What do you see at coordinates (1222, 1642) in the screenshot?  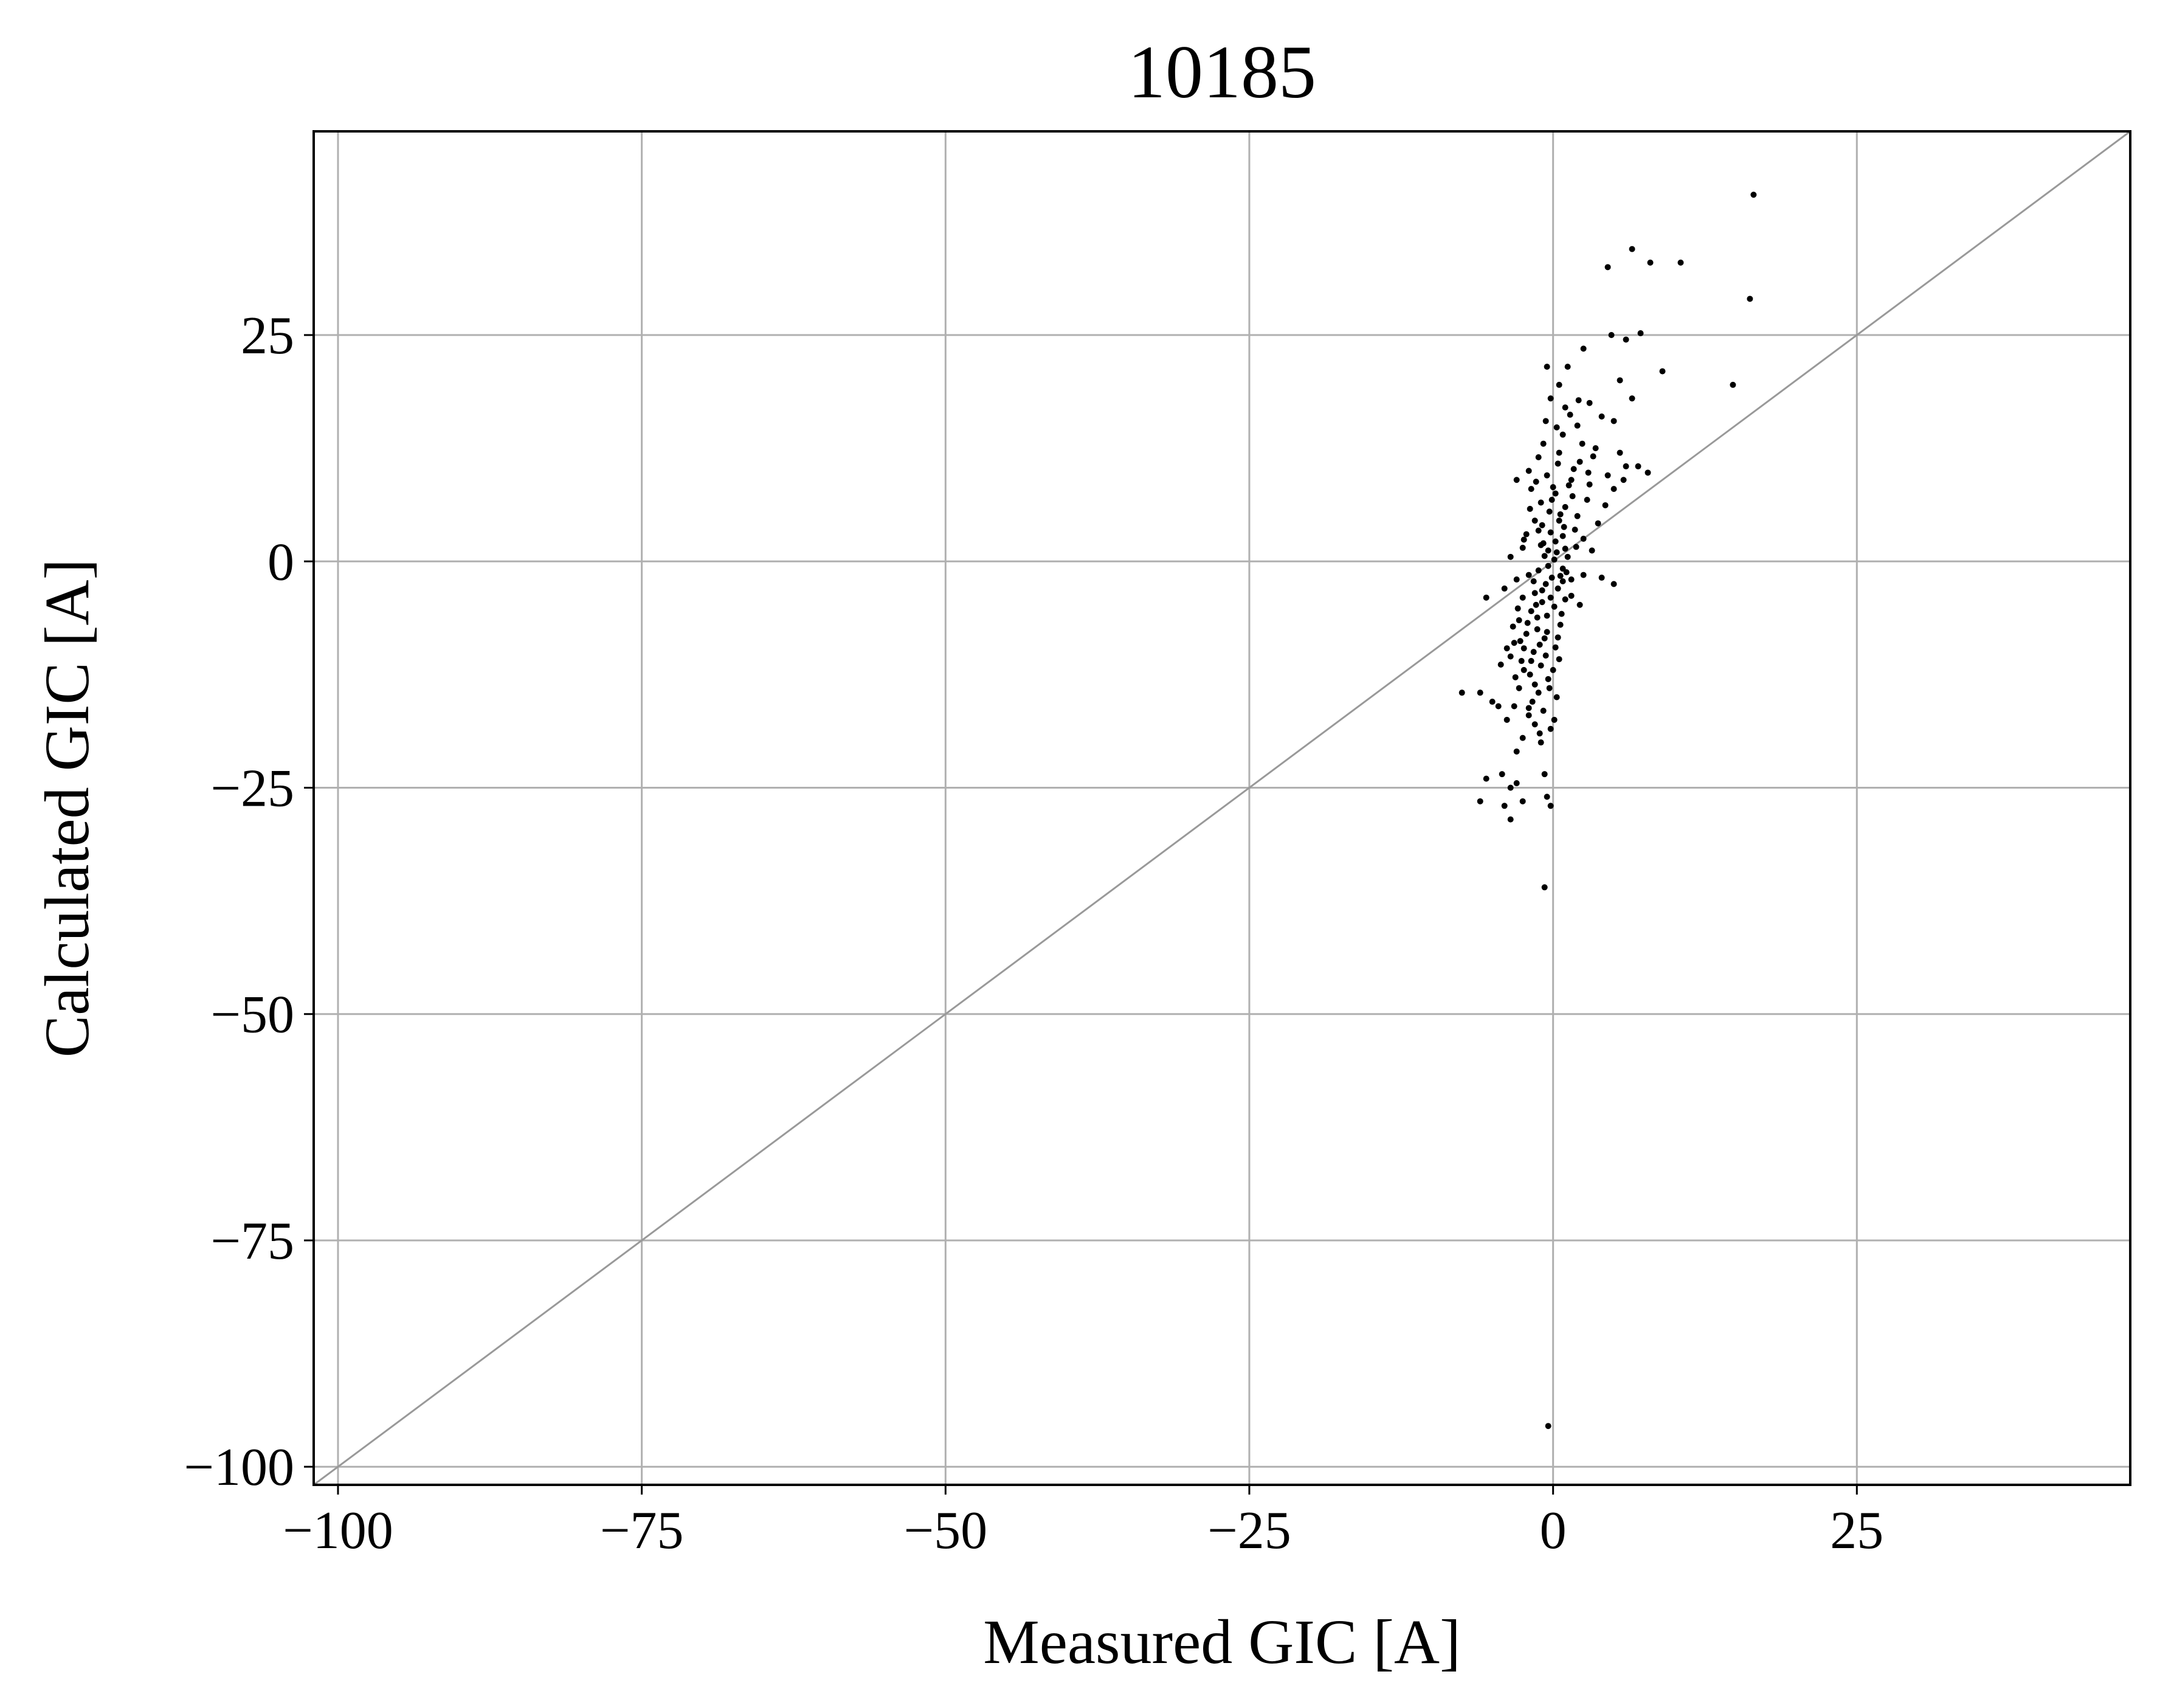 I see `x-axis-label: Measured GIC [A]` at bounding box center [1222, 1642].